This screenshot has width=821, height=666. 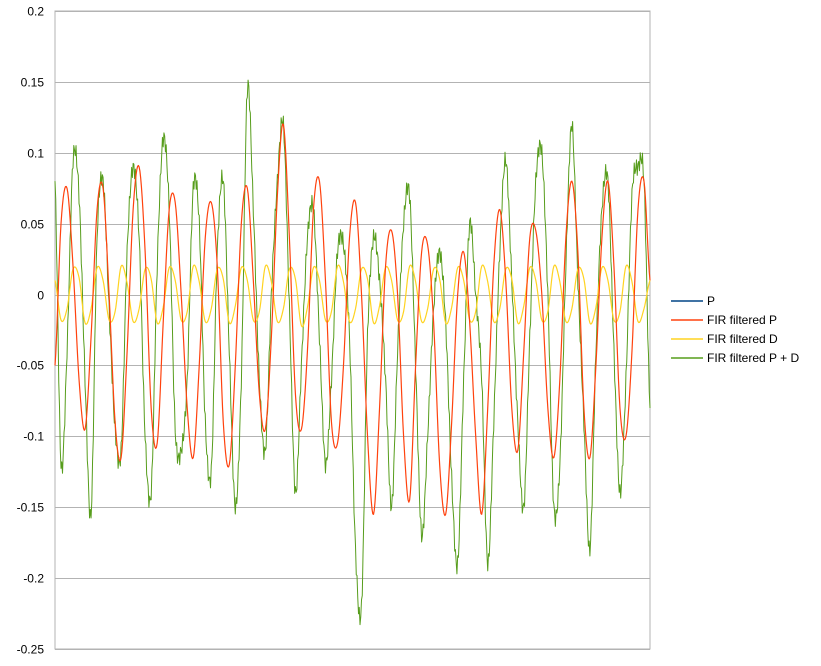 What do you see at coordinates (31, 331) in the screenshot?
I see `y-axis-tick-labels: 0.2 0.15 0.1 0.05 0 -0.05 -0.1 -0.15 -0.2 -0.25` at bounding box center [31, 331].